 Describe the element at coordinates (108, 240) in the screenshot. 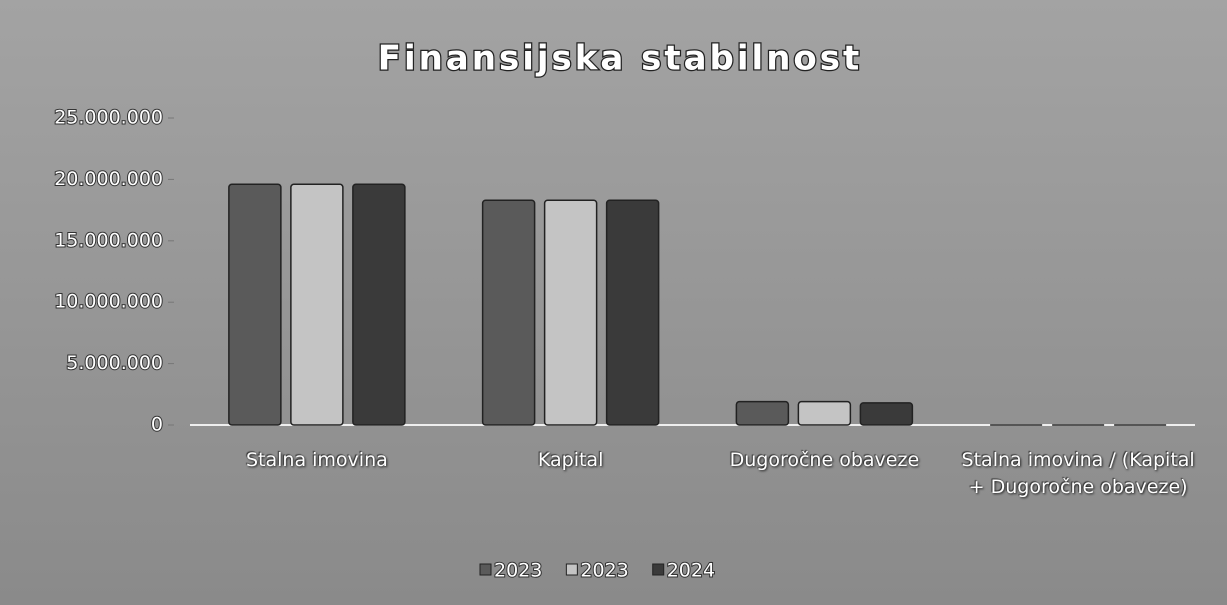

I see `y-tick-label: 15.000.000` at that location.